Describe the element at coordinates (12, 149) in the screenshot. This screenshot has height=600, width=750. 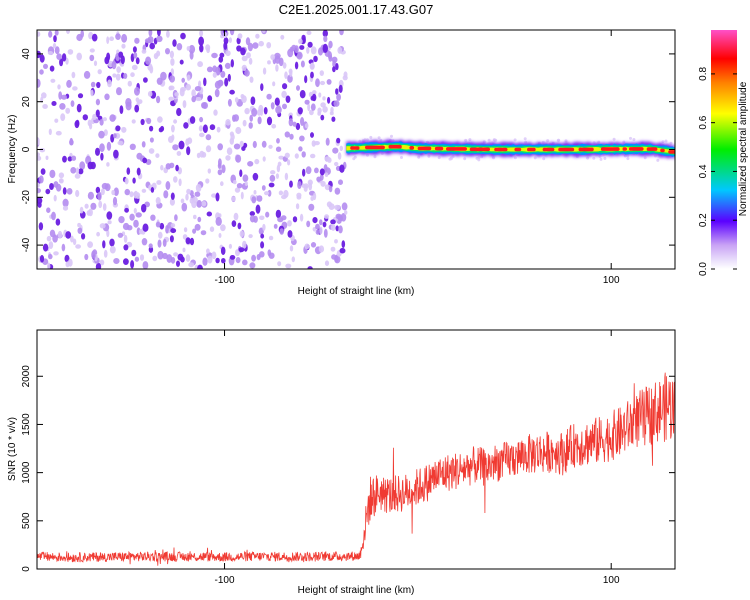
I see `spectrogram-y-axis-label: Frequency (Hz)` at that location.